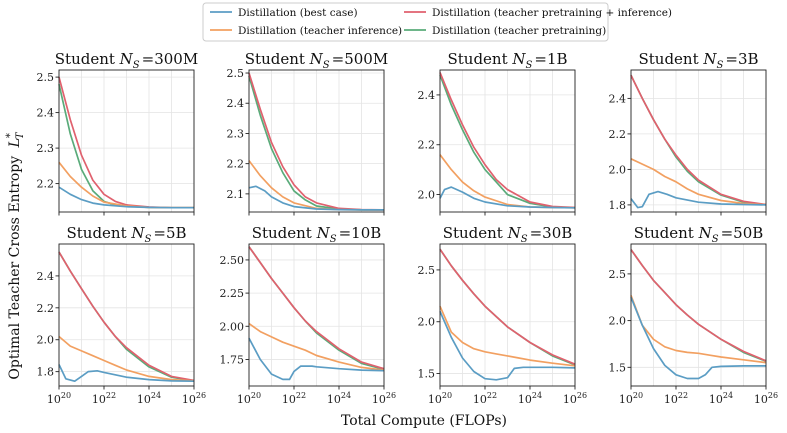  I want to click on panel-title: Student NS =1B, so click(507, 60).